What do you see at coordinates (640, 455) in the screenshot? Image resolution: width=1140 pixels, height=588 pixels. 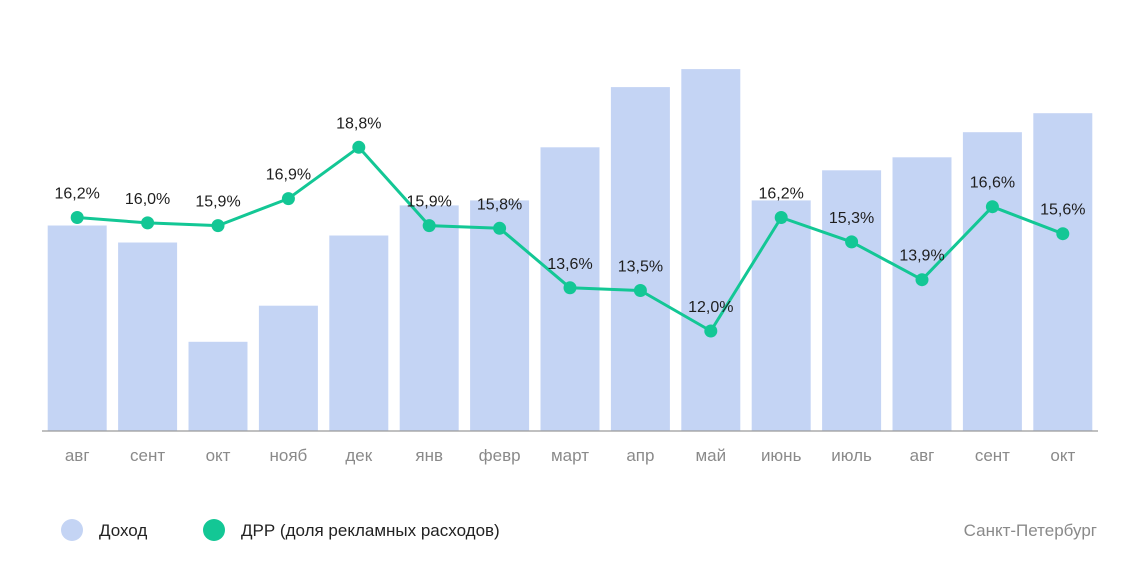 I see `x-tick-label-8: апр` at bounding box center [640, 455].